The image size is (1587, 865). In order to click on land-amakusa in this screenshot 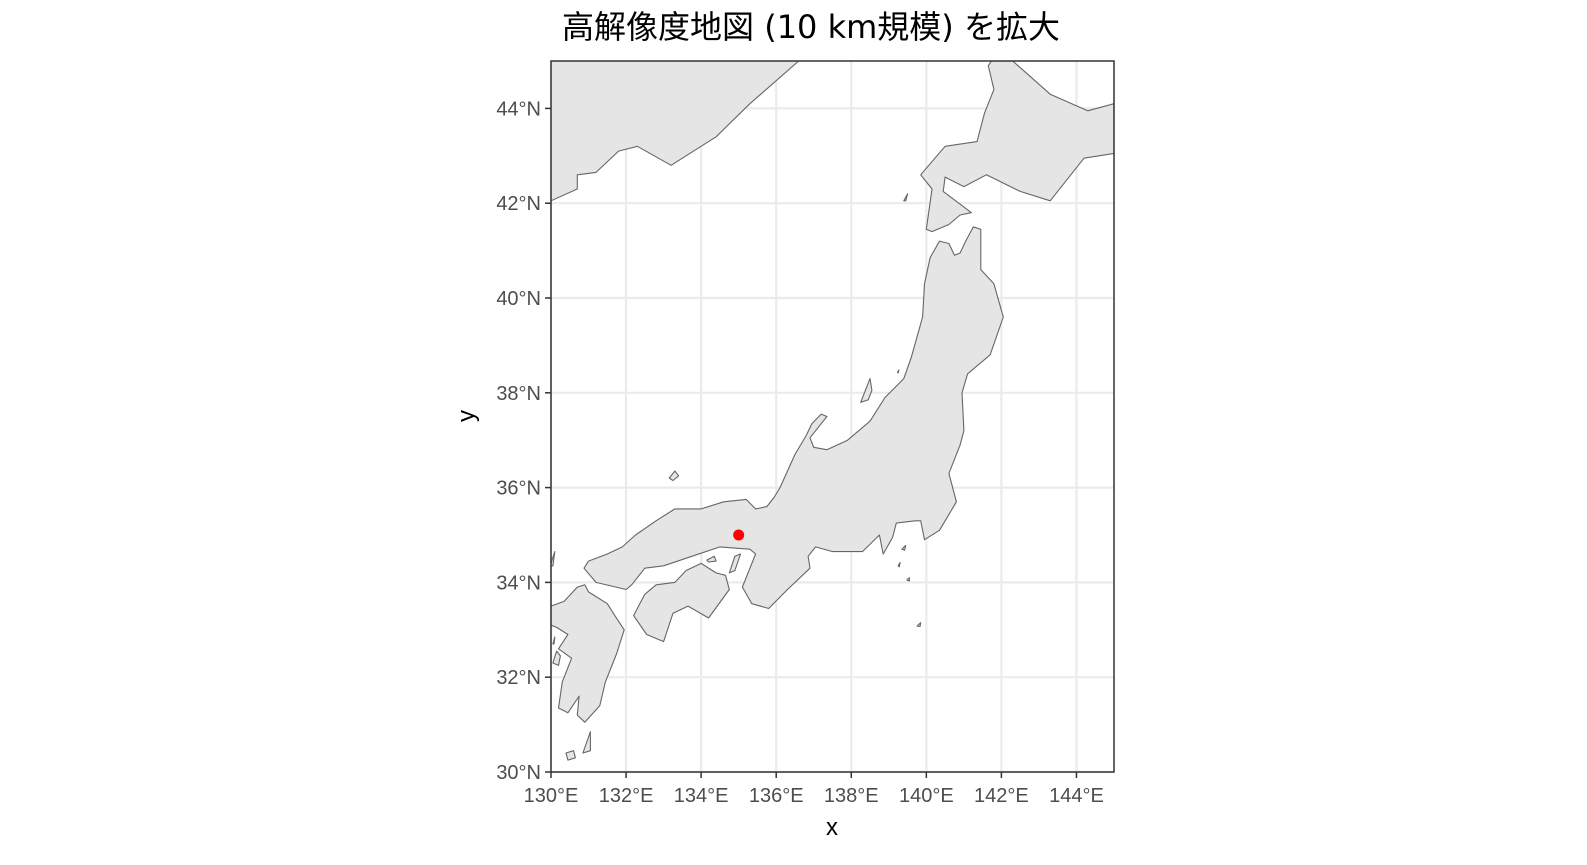, I will do `click(556, 658)`.